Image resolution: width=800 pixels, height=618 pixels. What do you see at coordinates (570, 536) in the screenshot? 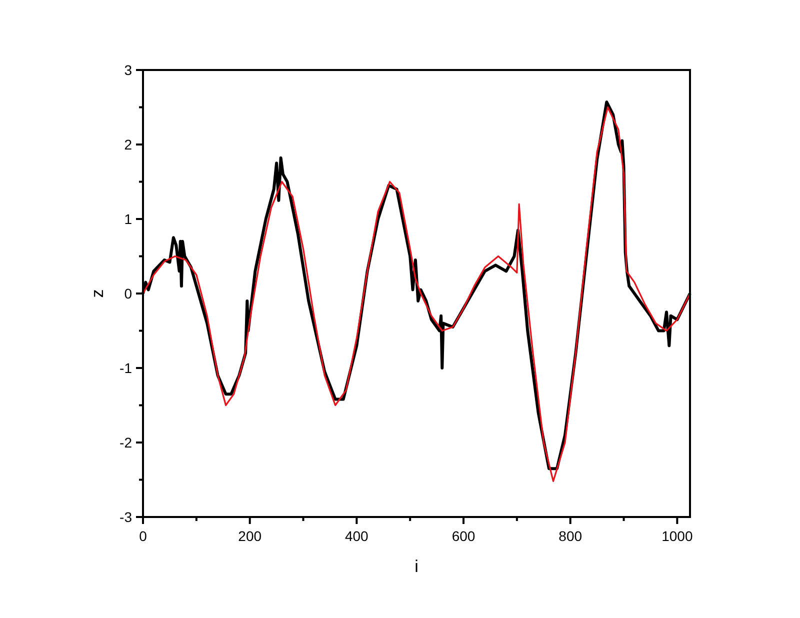
I see `x-tick-label: 800` at bounding box center [570, 536].